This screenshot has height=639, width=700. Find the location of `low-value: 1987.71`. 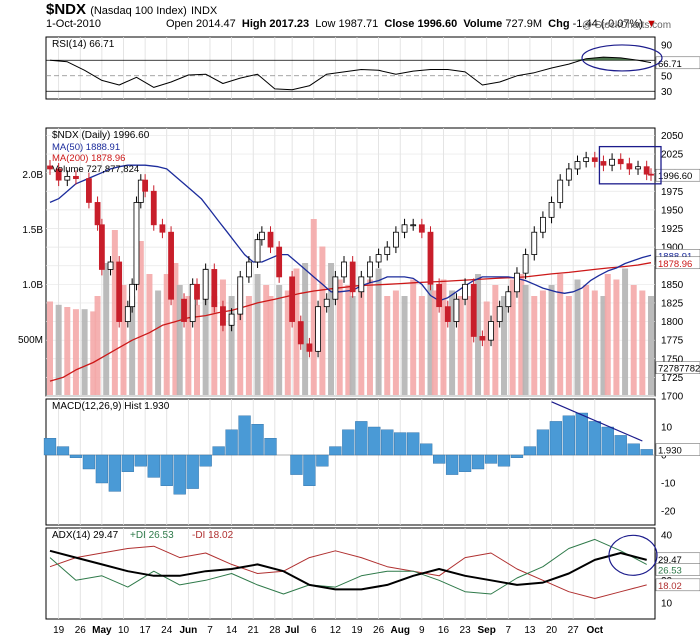

low-value: 1987.71 is located at coordinates (358, 24).